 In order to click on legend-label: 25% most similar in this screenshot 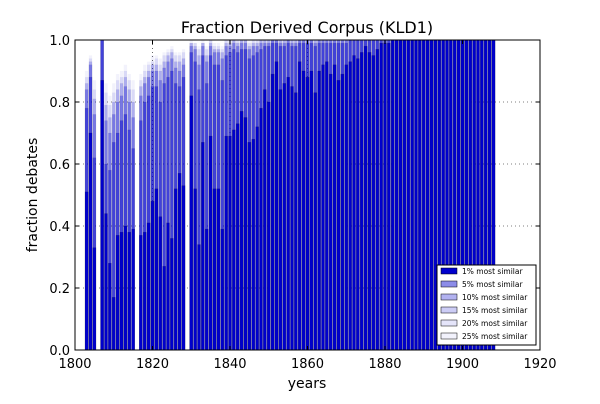, I will do `click(495, 336)`.